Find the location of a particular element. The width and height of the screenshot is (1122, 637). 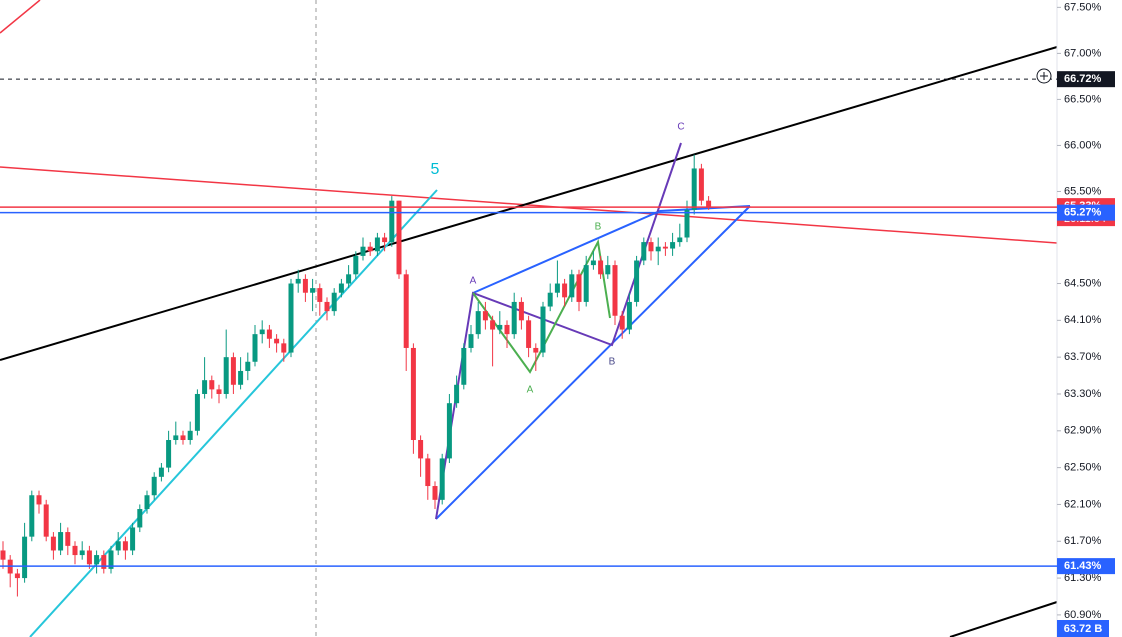

y-tick-label: 66.50% is located at coordinates (1083, 99).